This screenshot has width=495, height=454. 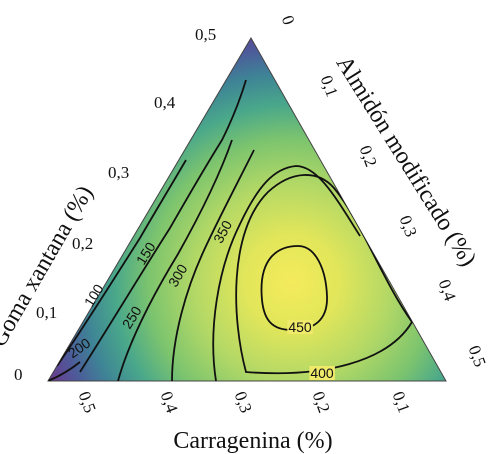 What do you see at coordinates (252, 441) in the screenshot?
I see `bottom-axis-title: Carragenina (%)` at bounding box center [252, 441].